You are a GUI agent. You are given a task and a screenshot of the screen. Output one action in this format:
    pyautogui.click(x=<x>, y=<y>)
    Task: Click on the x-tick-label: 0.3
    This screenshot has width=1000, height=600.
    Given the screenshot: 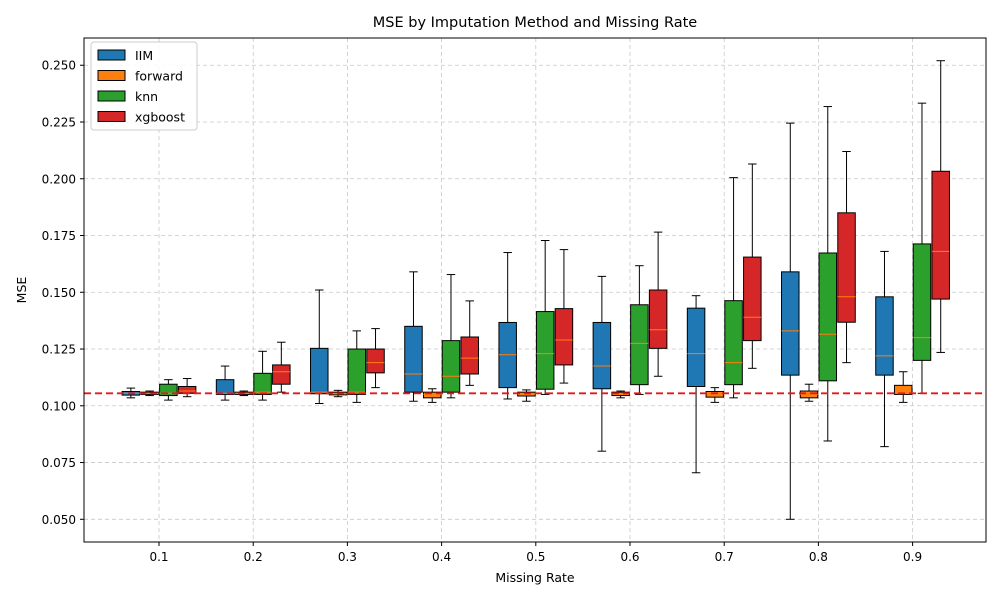 What is the action you would take?
    pyautogui.click(x=347, y=557)
    